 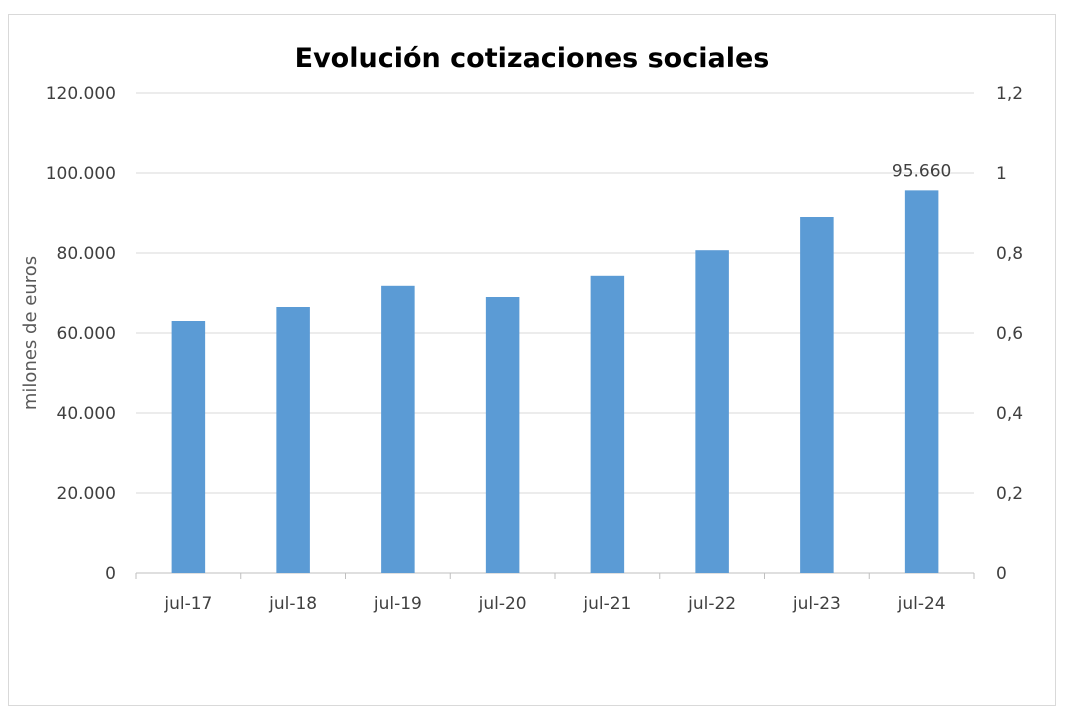 What do you see at coordinates (397, 604) in the screenshot?
I see `x-tick-label: jul-19` at bounding box center [397, 604].